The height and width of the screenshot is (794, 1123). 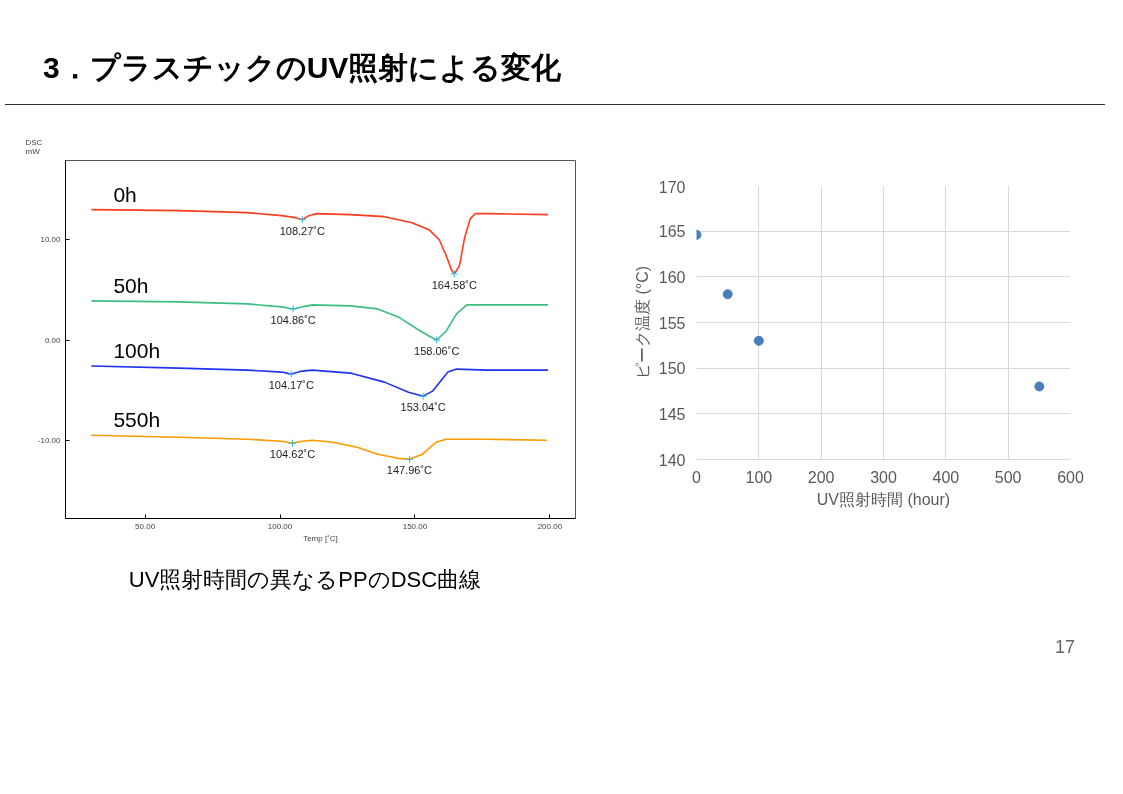 I want to click on y-axis-title: ピーク温度 (°C), so click(x=642, y=322).